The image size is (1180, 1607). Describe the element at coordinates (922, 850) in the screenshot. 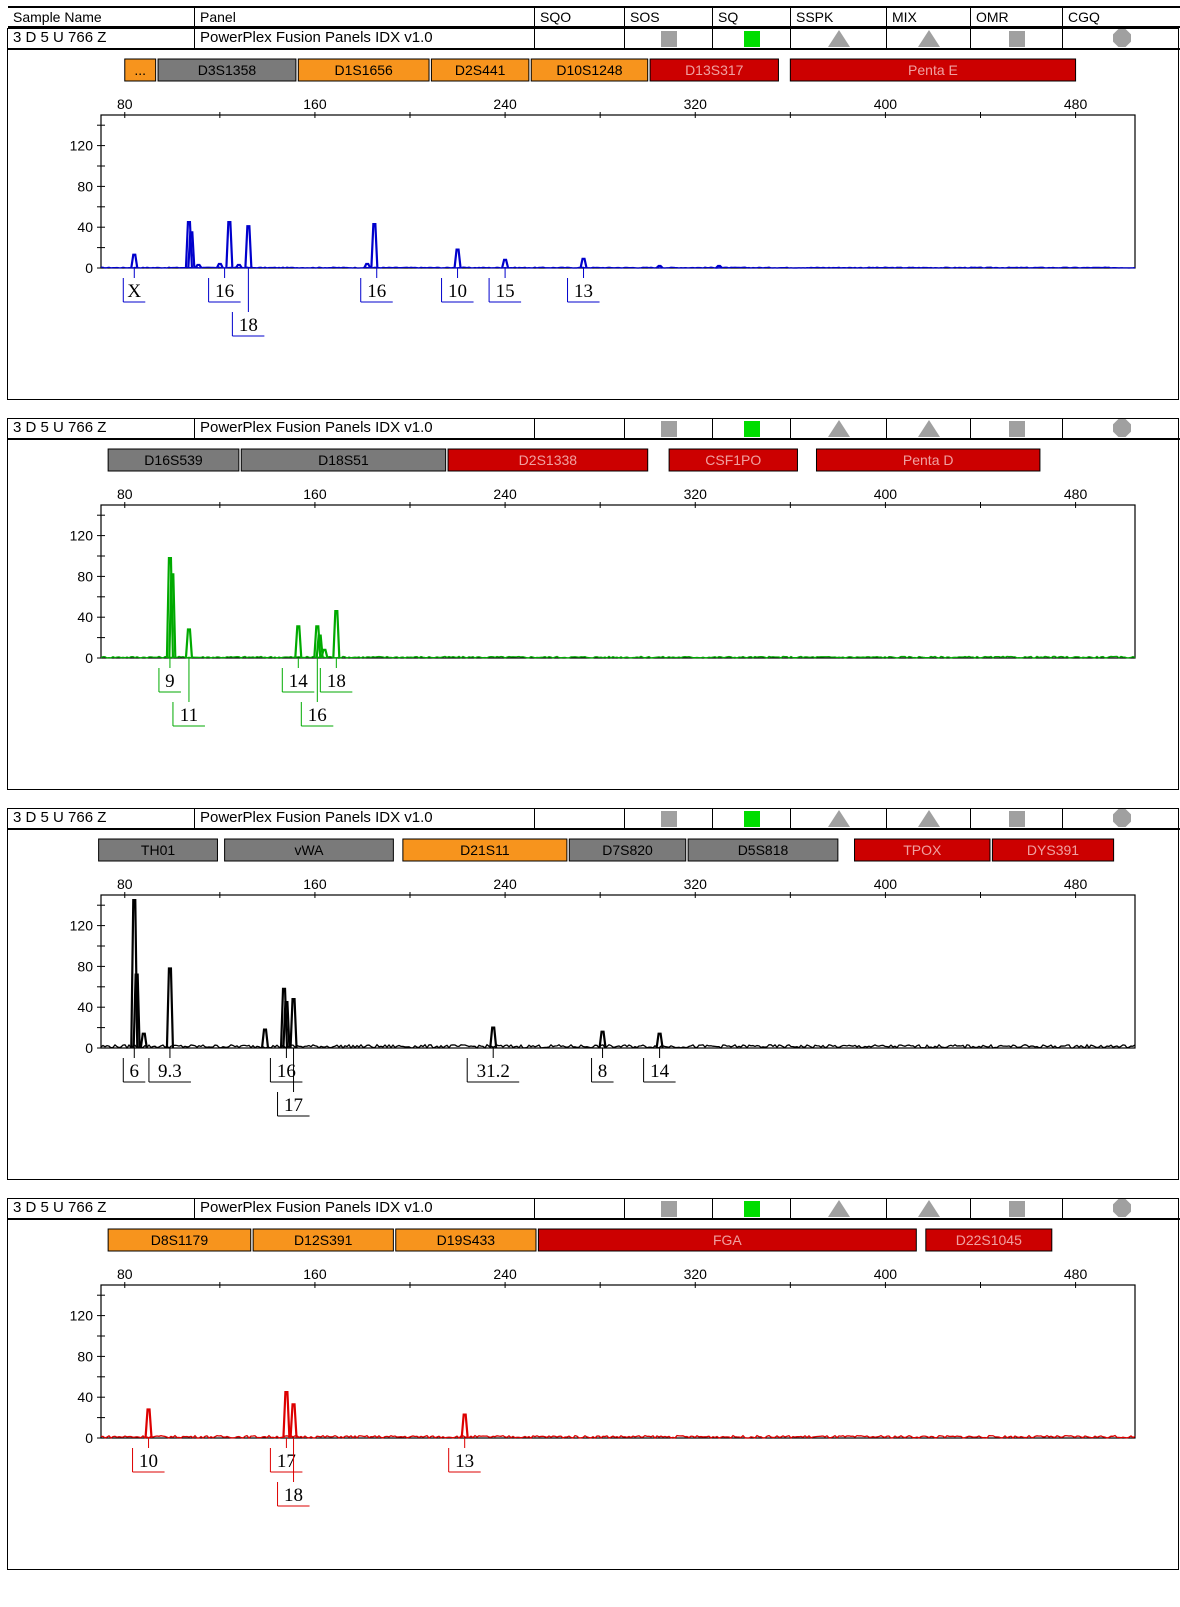

I see `locus-label: TPOX` at that location.